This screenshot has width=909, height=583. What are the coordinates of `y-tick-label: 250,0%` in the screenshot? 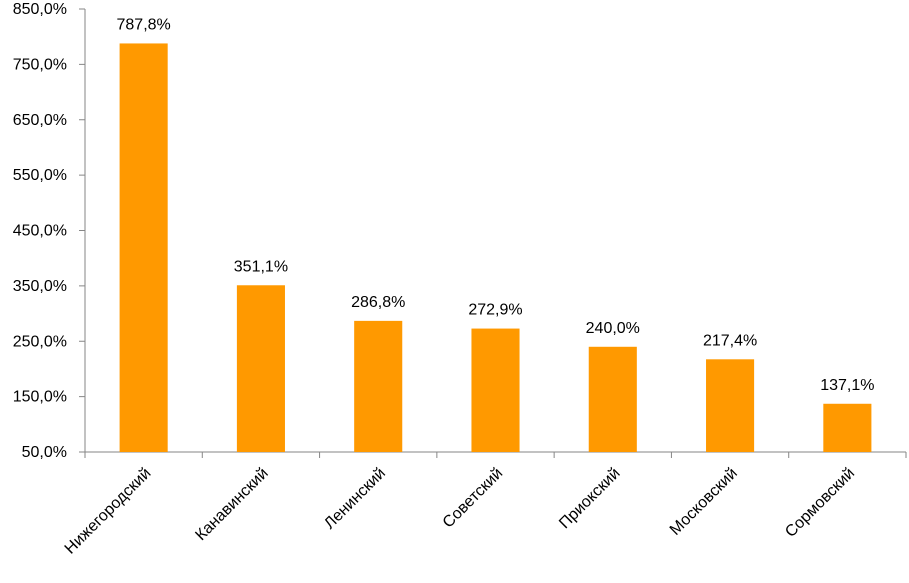 It's located at (40, 341).